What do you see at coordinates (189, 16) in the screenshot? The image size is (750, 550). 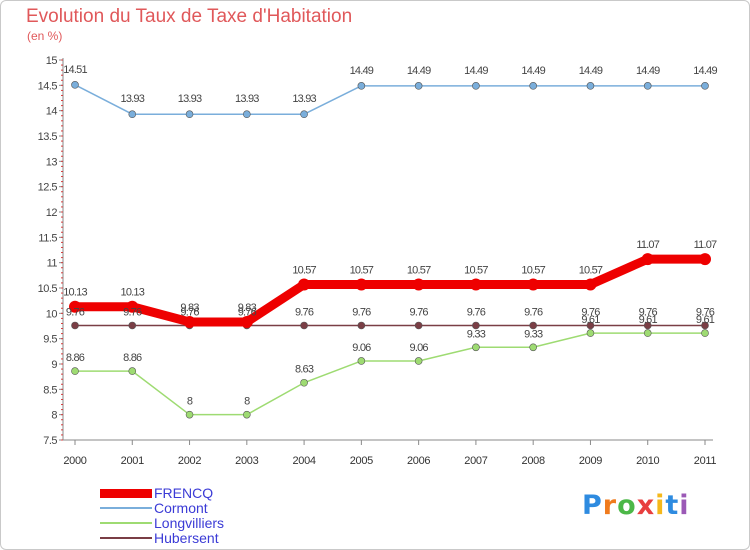 I see `chart-title: Evolution du Taux de Taxe d'Habitation` at bounding box center [189, 16].